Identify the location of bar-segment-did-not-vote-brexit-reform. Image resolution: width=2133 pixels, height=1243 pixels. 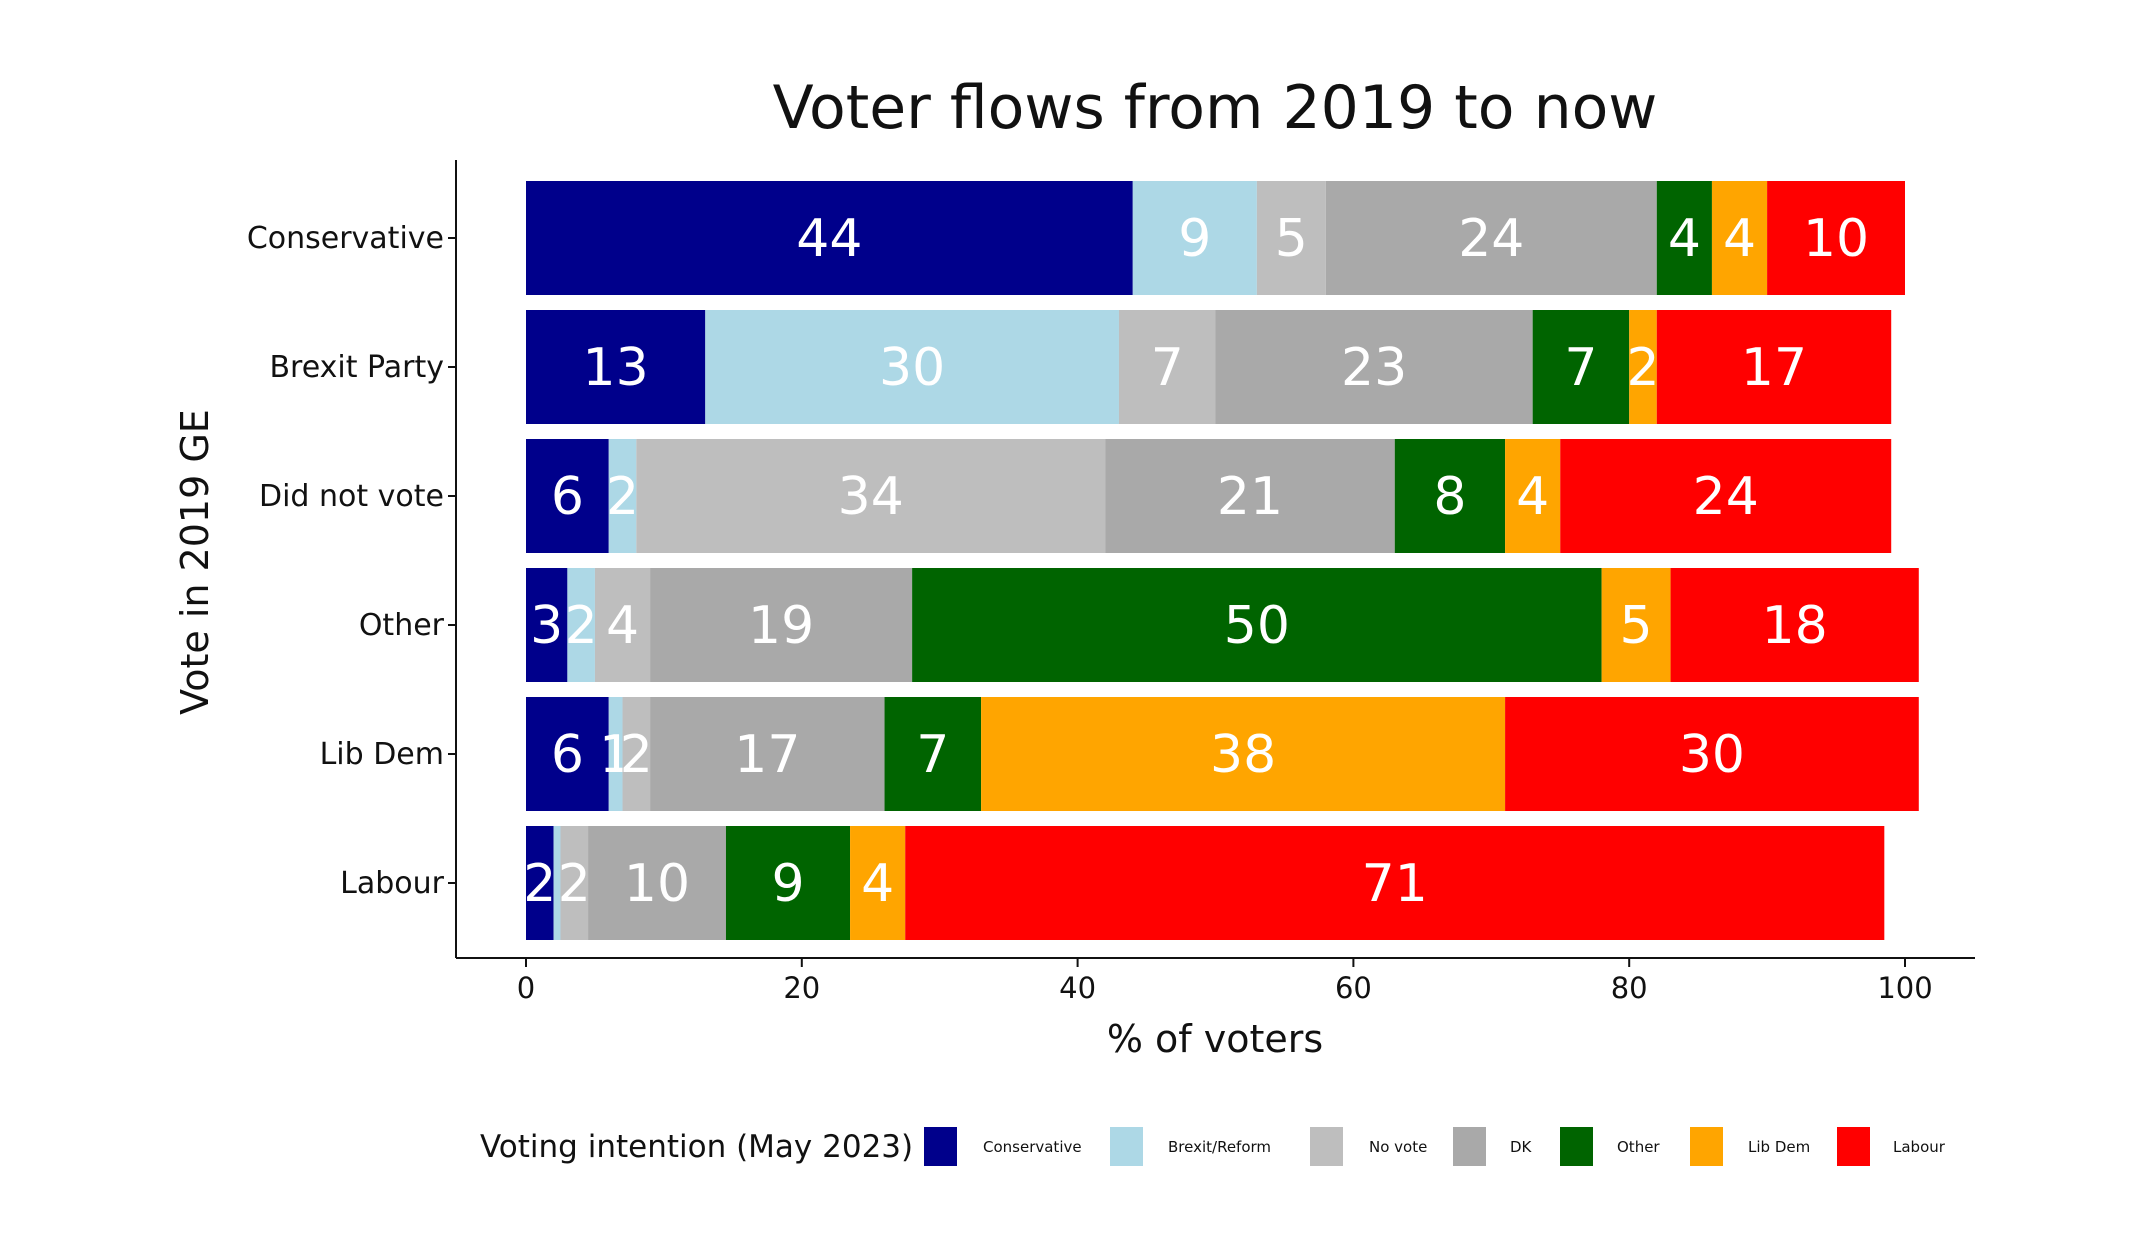
(622, 496).